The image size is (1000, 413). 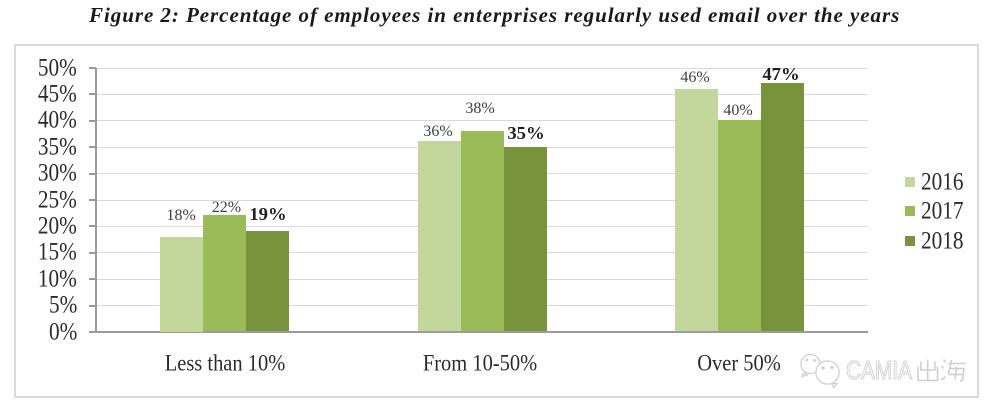 What do you see at coordinates (879, 371) in the screenshot?
I see `svg-text: CAMIA` at bounding box center [879, 371].